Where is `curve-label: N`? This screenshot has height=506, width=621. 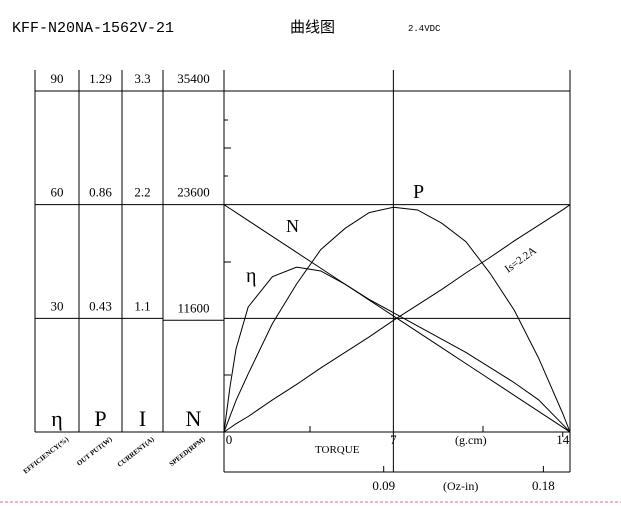 curve-label: N is located at coordinates (292, 226).